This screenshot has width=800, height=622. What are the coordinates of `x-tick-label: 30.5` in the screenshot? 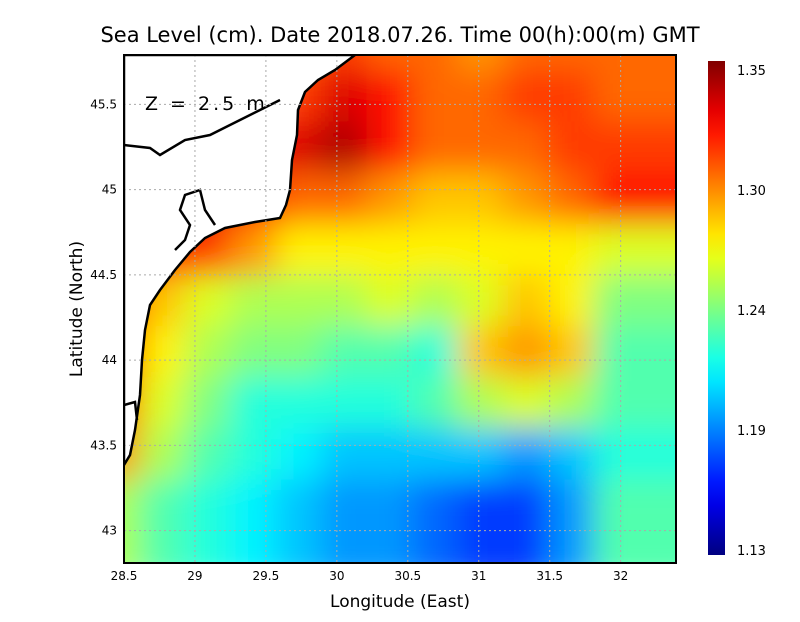 It's located at (407, 576).